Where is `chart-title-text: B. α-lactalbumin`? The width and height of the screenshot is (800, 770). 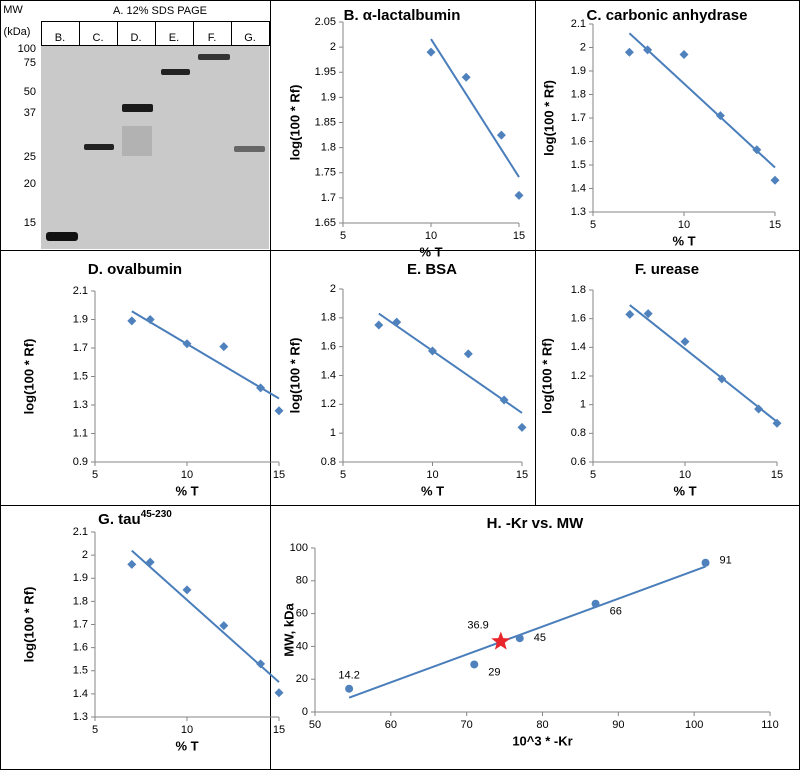 chart-title-text: B. α-lactalbumin is located at coordinates (402, 15).